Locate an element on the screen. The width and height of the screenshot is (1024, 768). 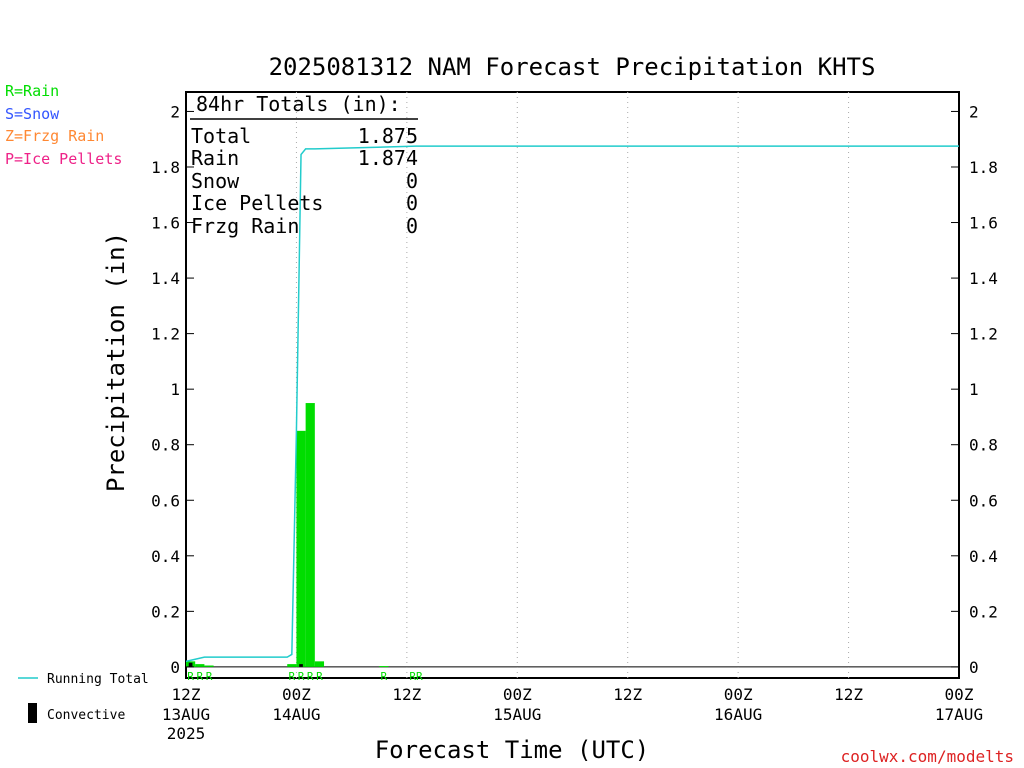
y-tick-label-right: 1.2 is located at coordinates (983, 334).